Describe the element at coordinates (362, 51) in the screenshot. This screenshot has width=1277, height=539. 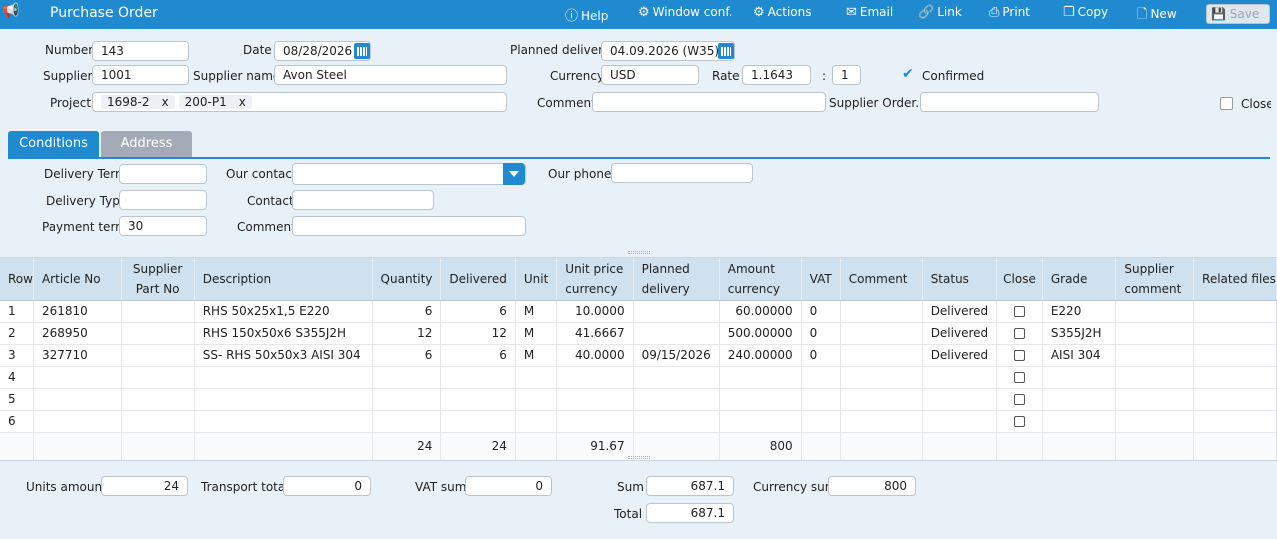
I see `calendar-icon` at that location.